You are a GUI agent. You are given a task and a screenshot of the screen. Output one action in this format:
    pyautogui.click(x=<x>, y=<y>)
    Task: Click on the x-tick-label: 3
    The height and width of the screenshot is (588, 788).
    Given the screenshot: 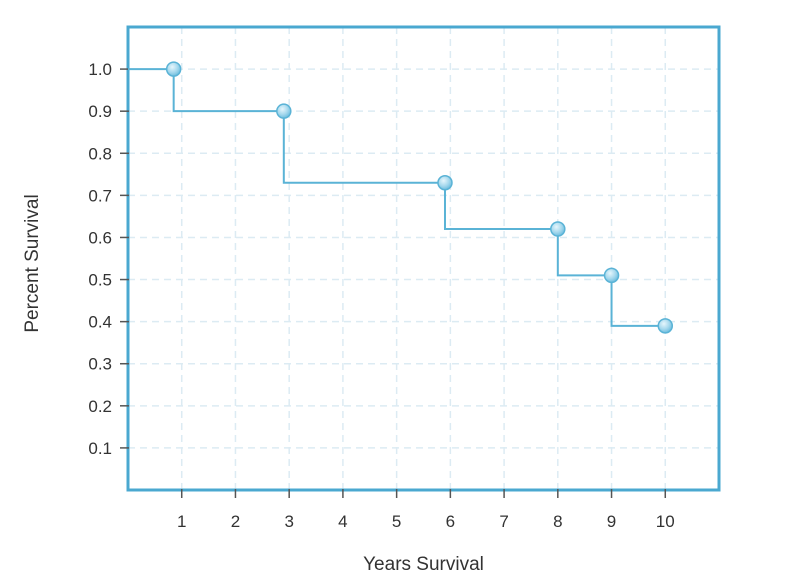 What is the action you would take?
    pyautogui.click(x=288, y=521)
    